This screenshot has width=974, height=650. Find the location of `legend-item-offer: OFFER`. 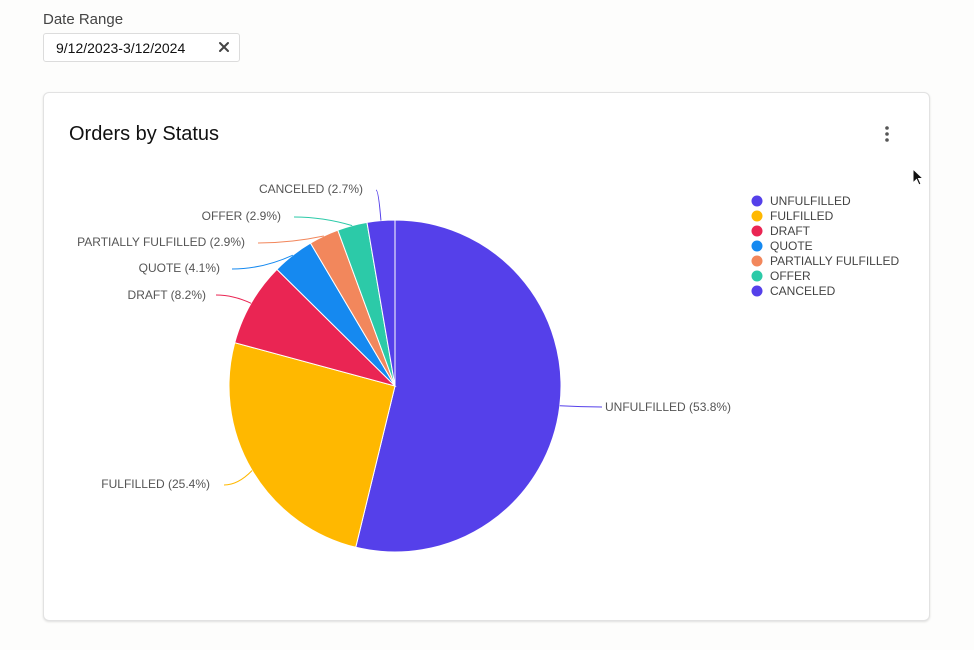

legend-item-offer: OFFER is located at coordinates (781, 276).